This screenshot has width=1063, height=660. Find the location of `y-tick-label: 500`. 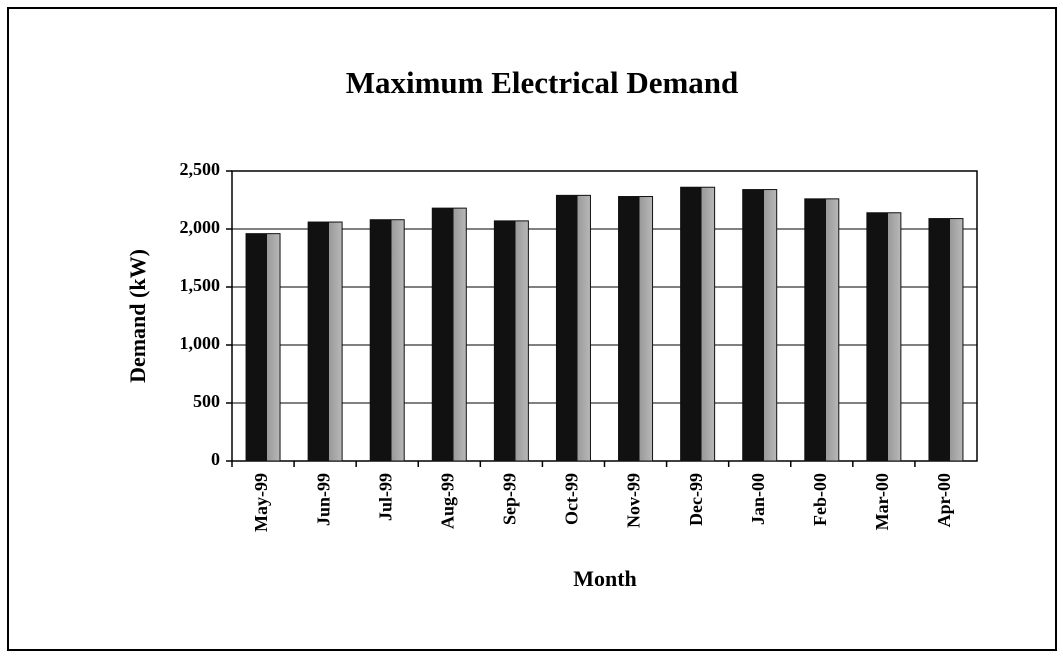

y-tick-label: 500 is located at coordinates (206, 401).